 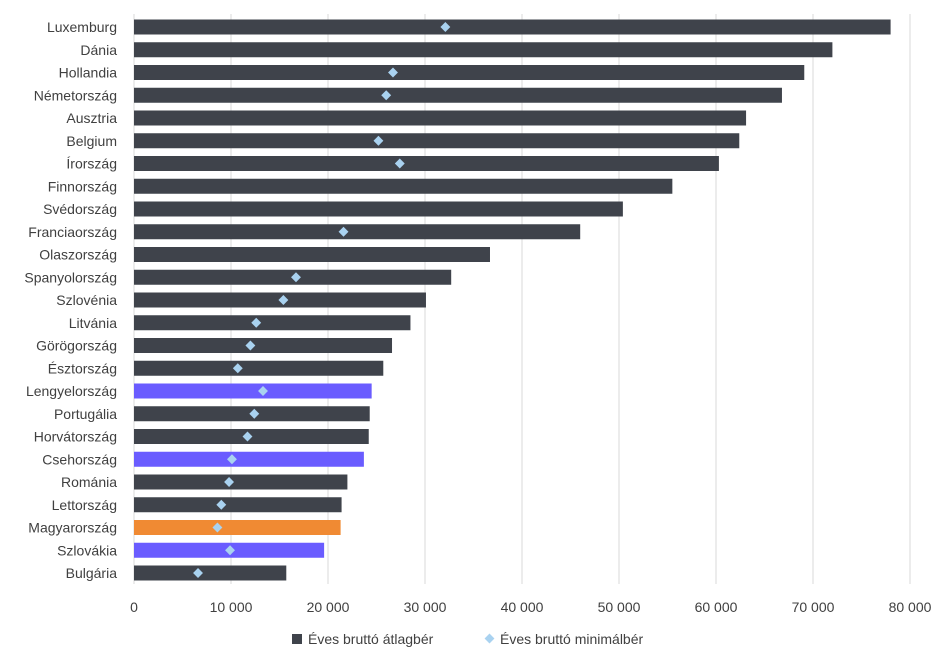 I want to click on category-label: Hollandia, so click(x=88, y=73).